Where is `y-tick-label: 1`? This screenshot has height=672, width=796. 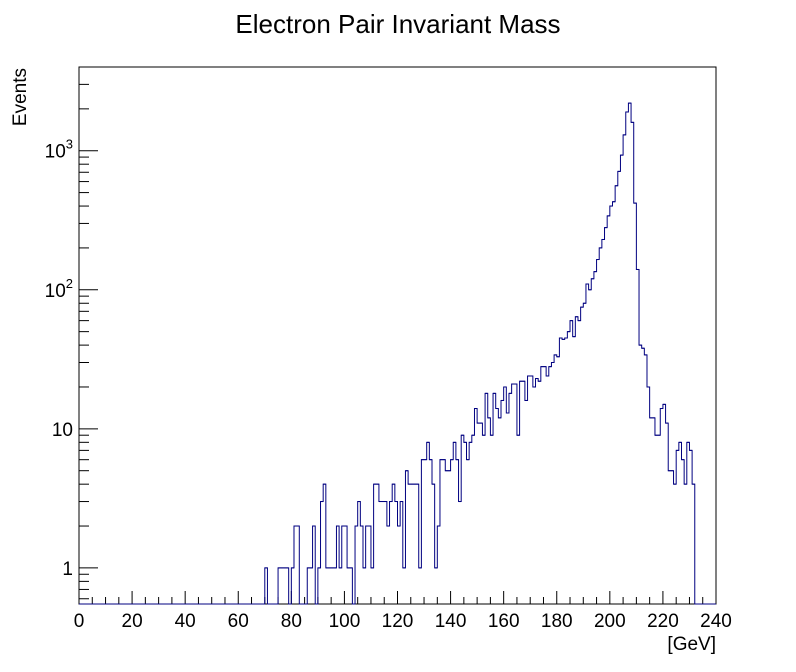
y-tick-label: 1 is located at coordinates (67, 569).